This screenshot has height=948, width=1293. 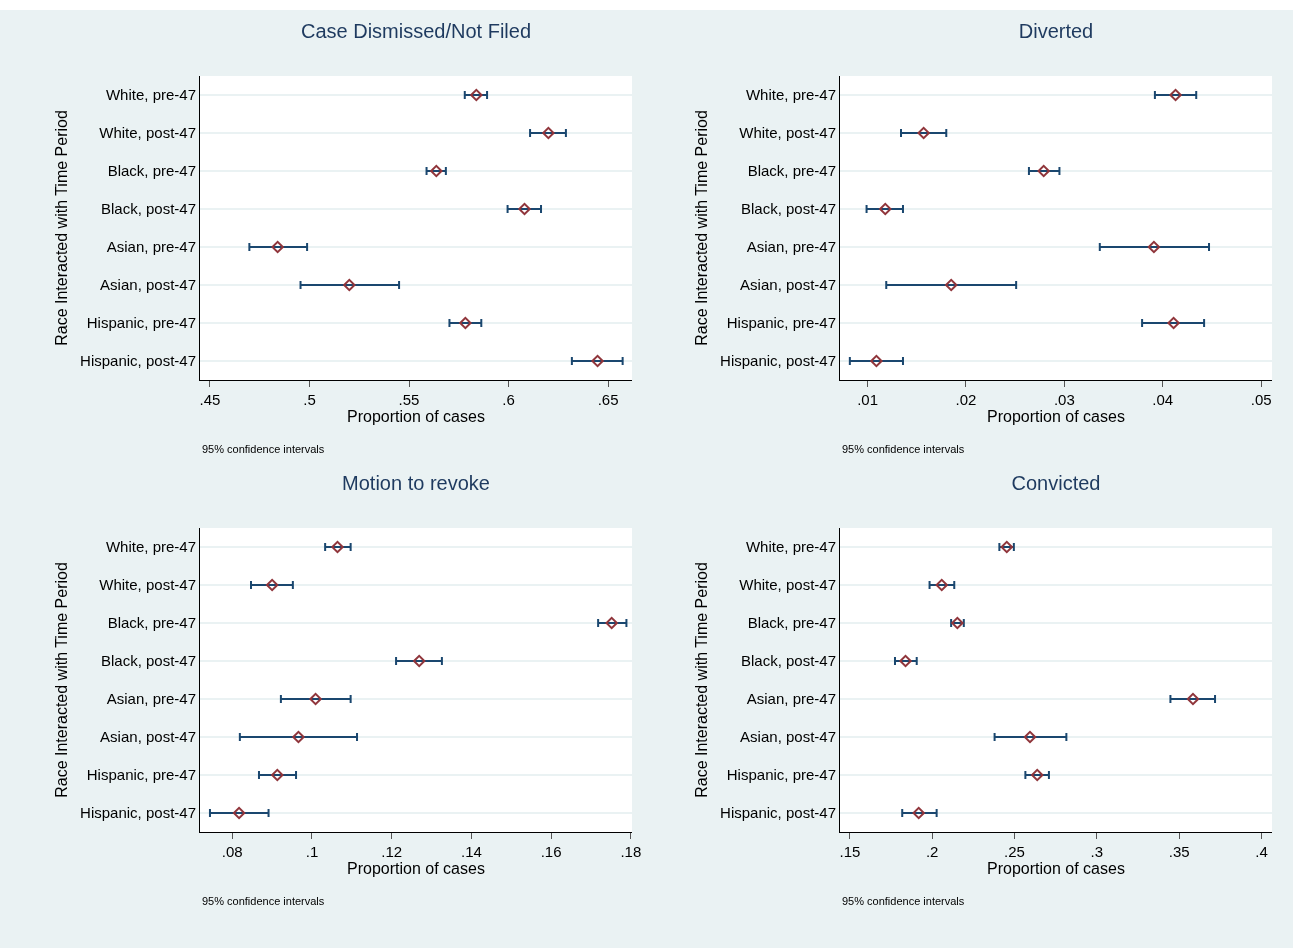 What do you see at coordinates (1056, 482) in the screenshot?
I see `chart-title: Convicted` at bounding box center [1056, 482].